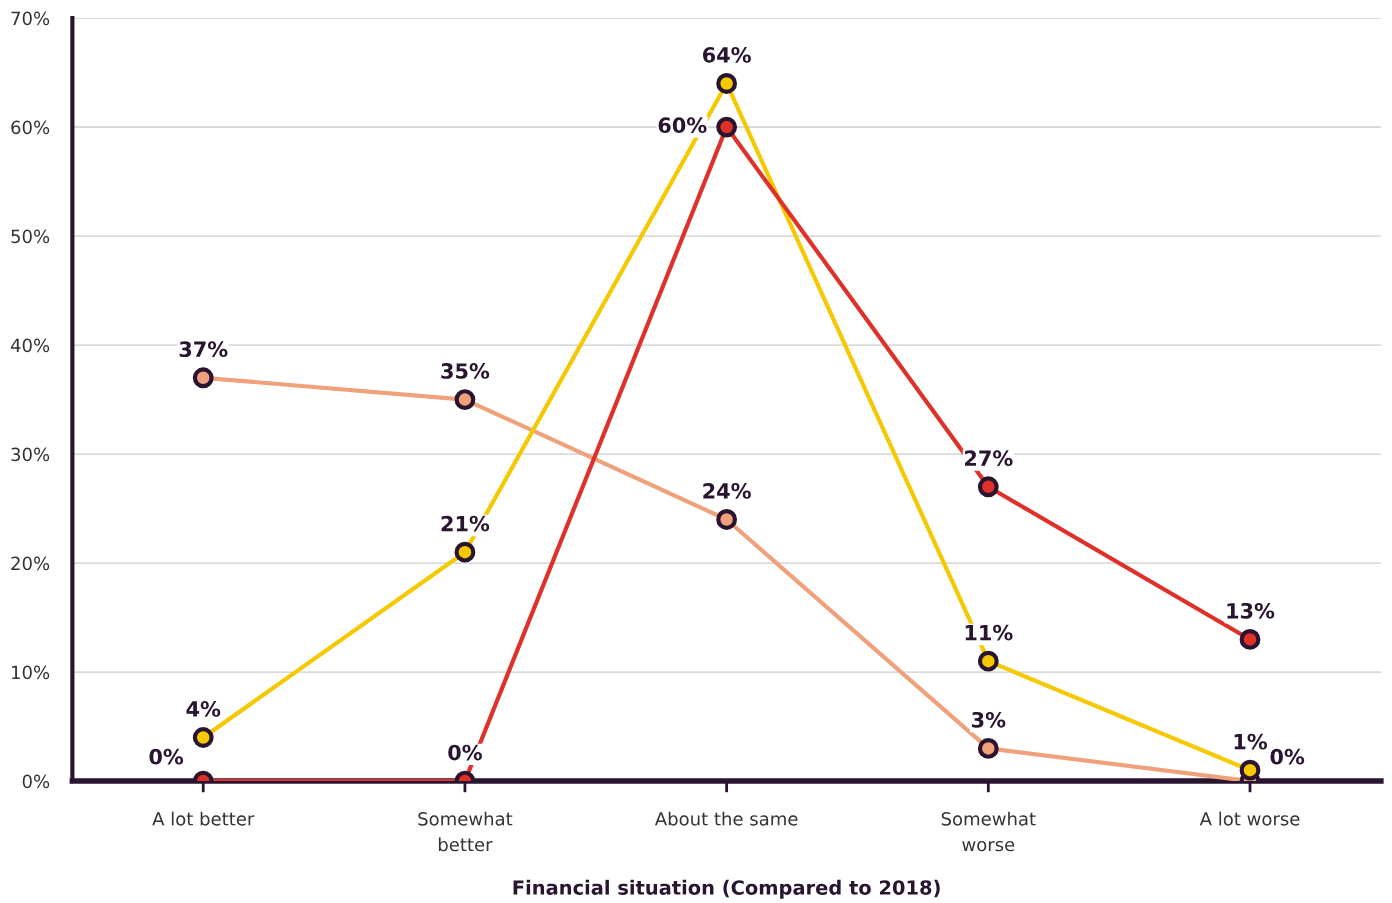  Describe the element at coordinates (36, 781) in the screenshot. I see `y-tick-label: 0%` at that location.